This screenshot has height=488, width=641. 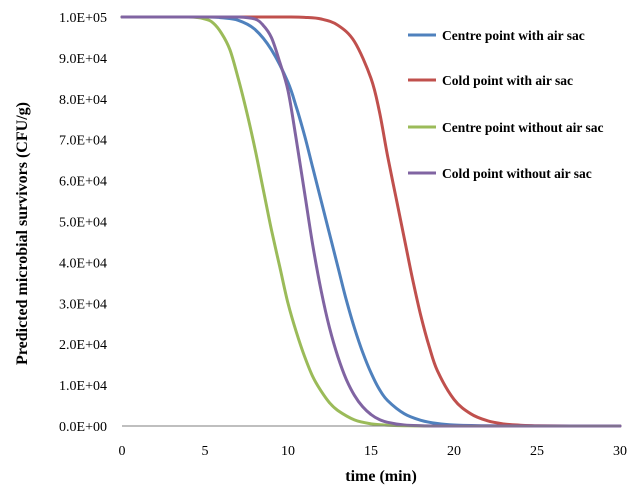 I want to click on y-axis-title: Predicted microbial survivors (CFU/g), so click(x=22, y=233).